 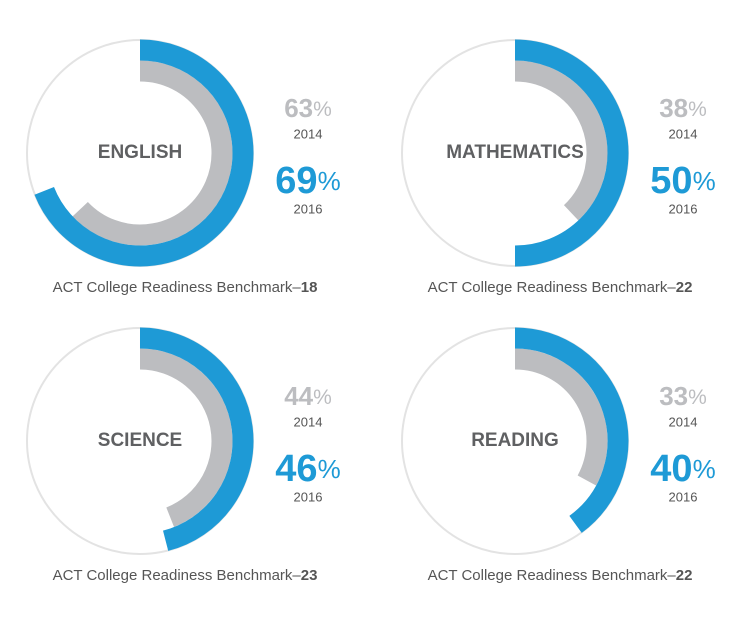 What do you see at coordinates (296, 469) in the screenshot?
I see `value-number: 46` at bounding box center [296, 469].